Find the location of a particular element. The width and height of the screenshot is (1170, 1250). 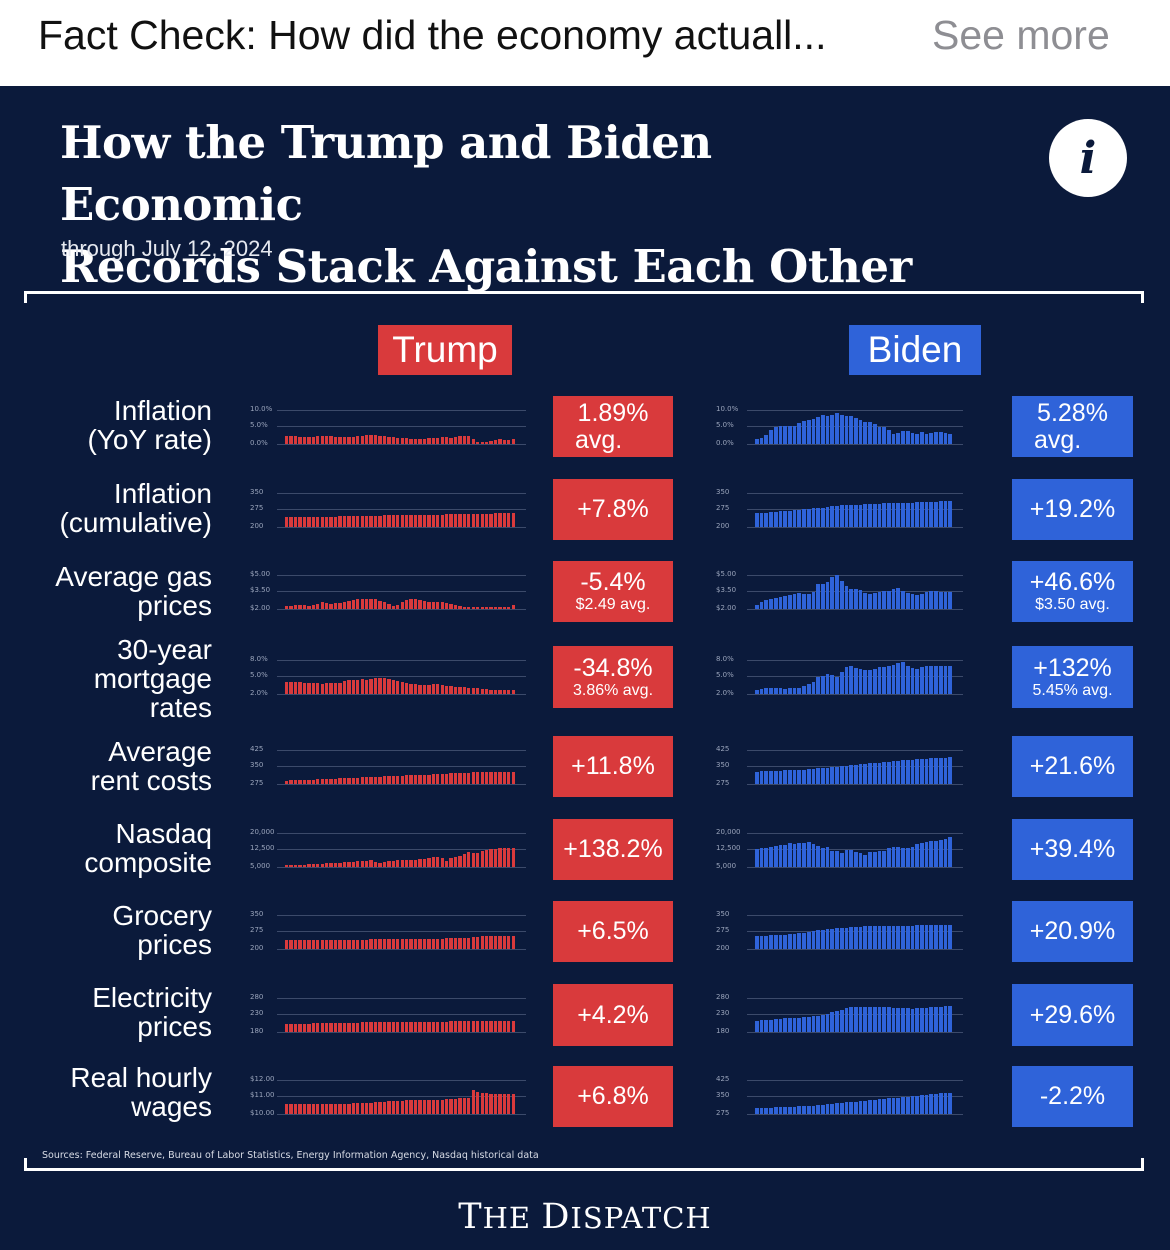

trump-axis-tick: 20,000 is located at coordinates (262, 832).